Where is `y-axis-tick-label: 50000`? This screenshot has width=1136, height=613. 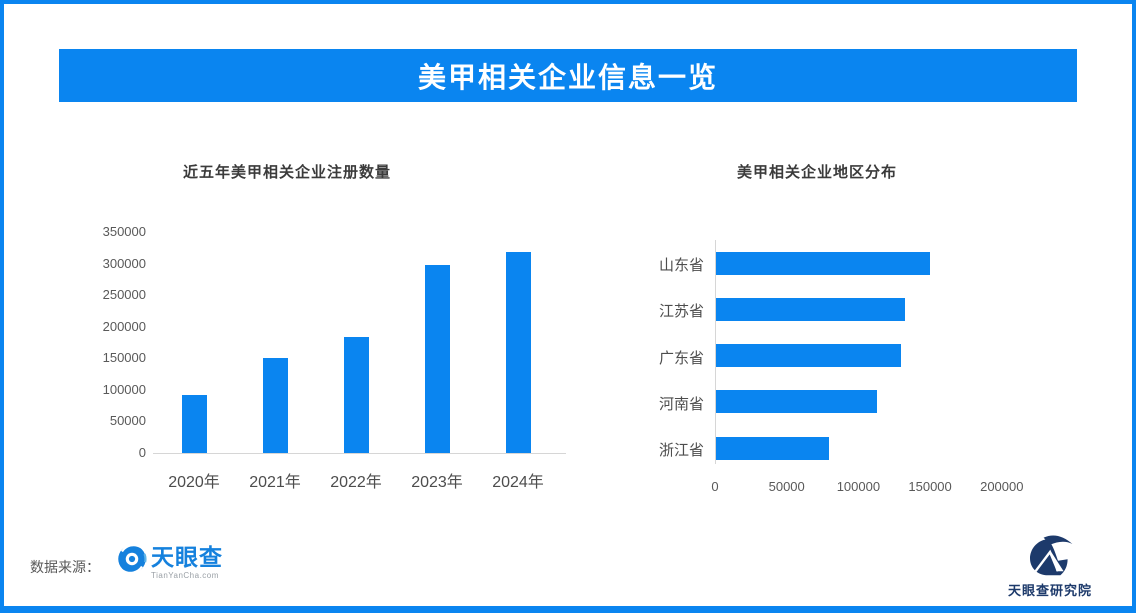
y-axis-tick-label: 50000 is located at coordinates (127, 421).